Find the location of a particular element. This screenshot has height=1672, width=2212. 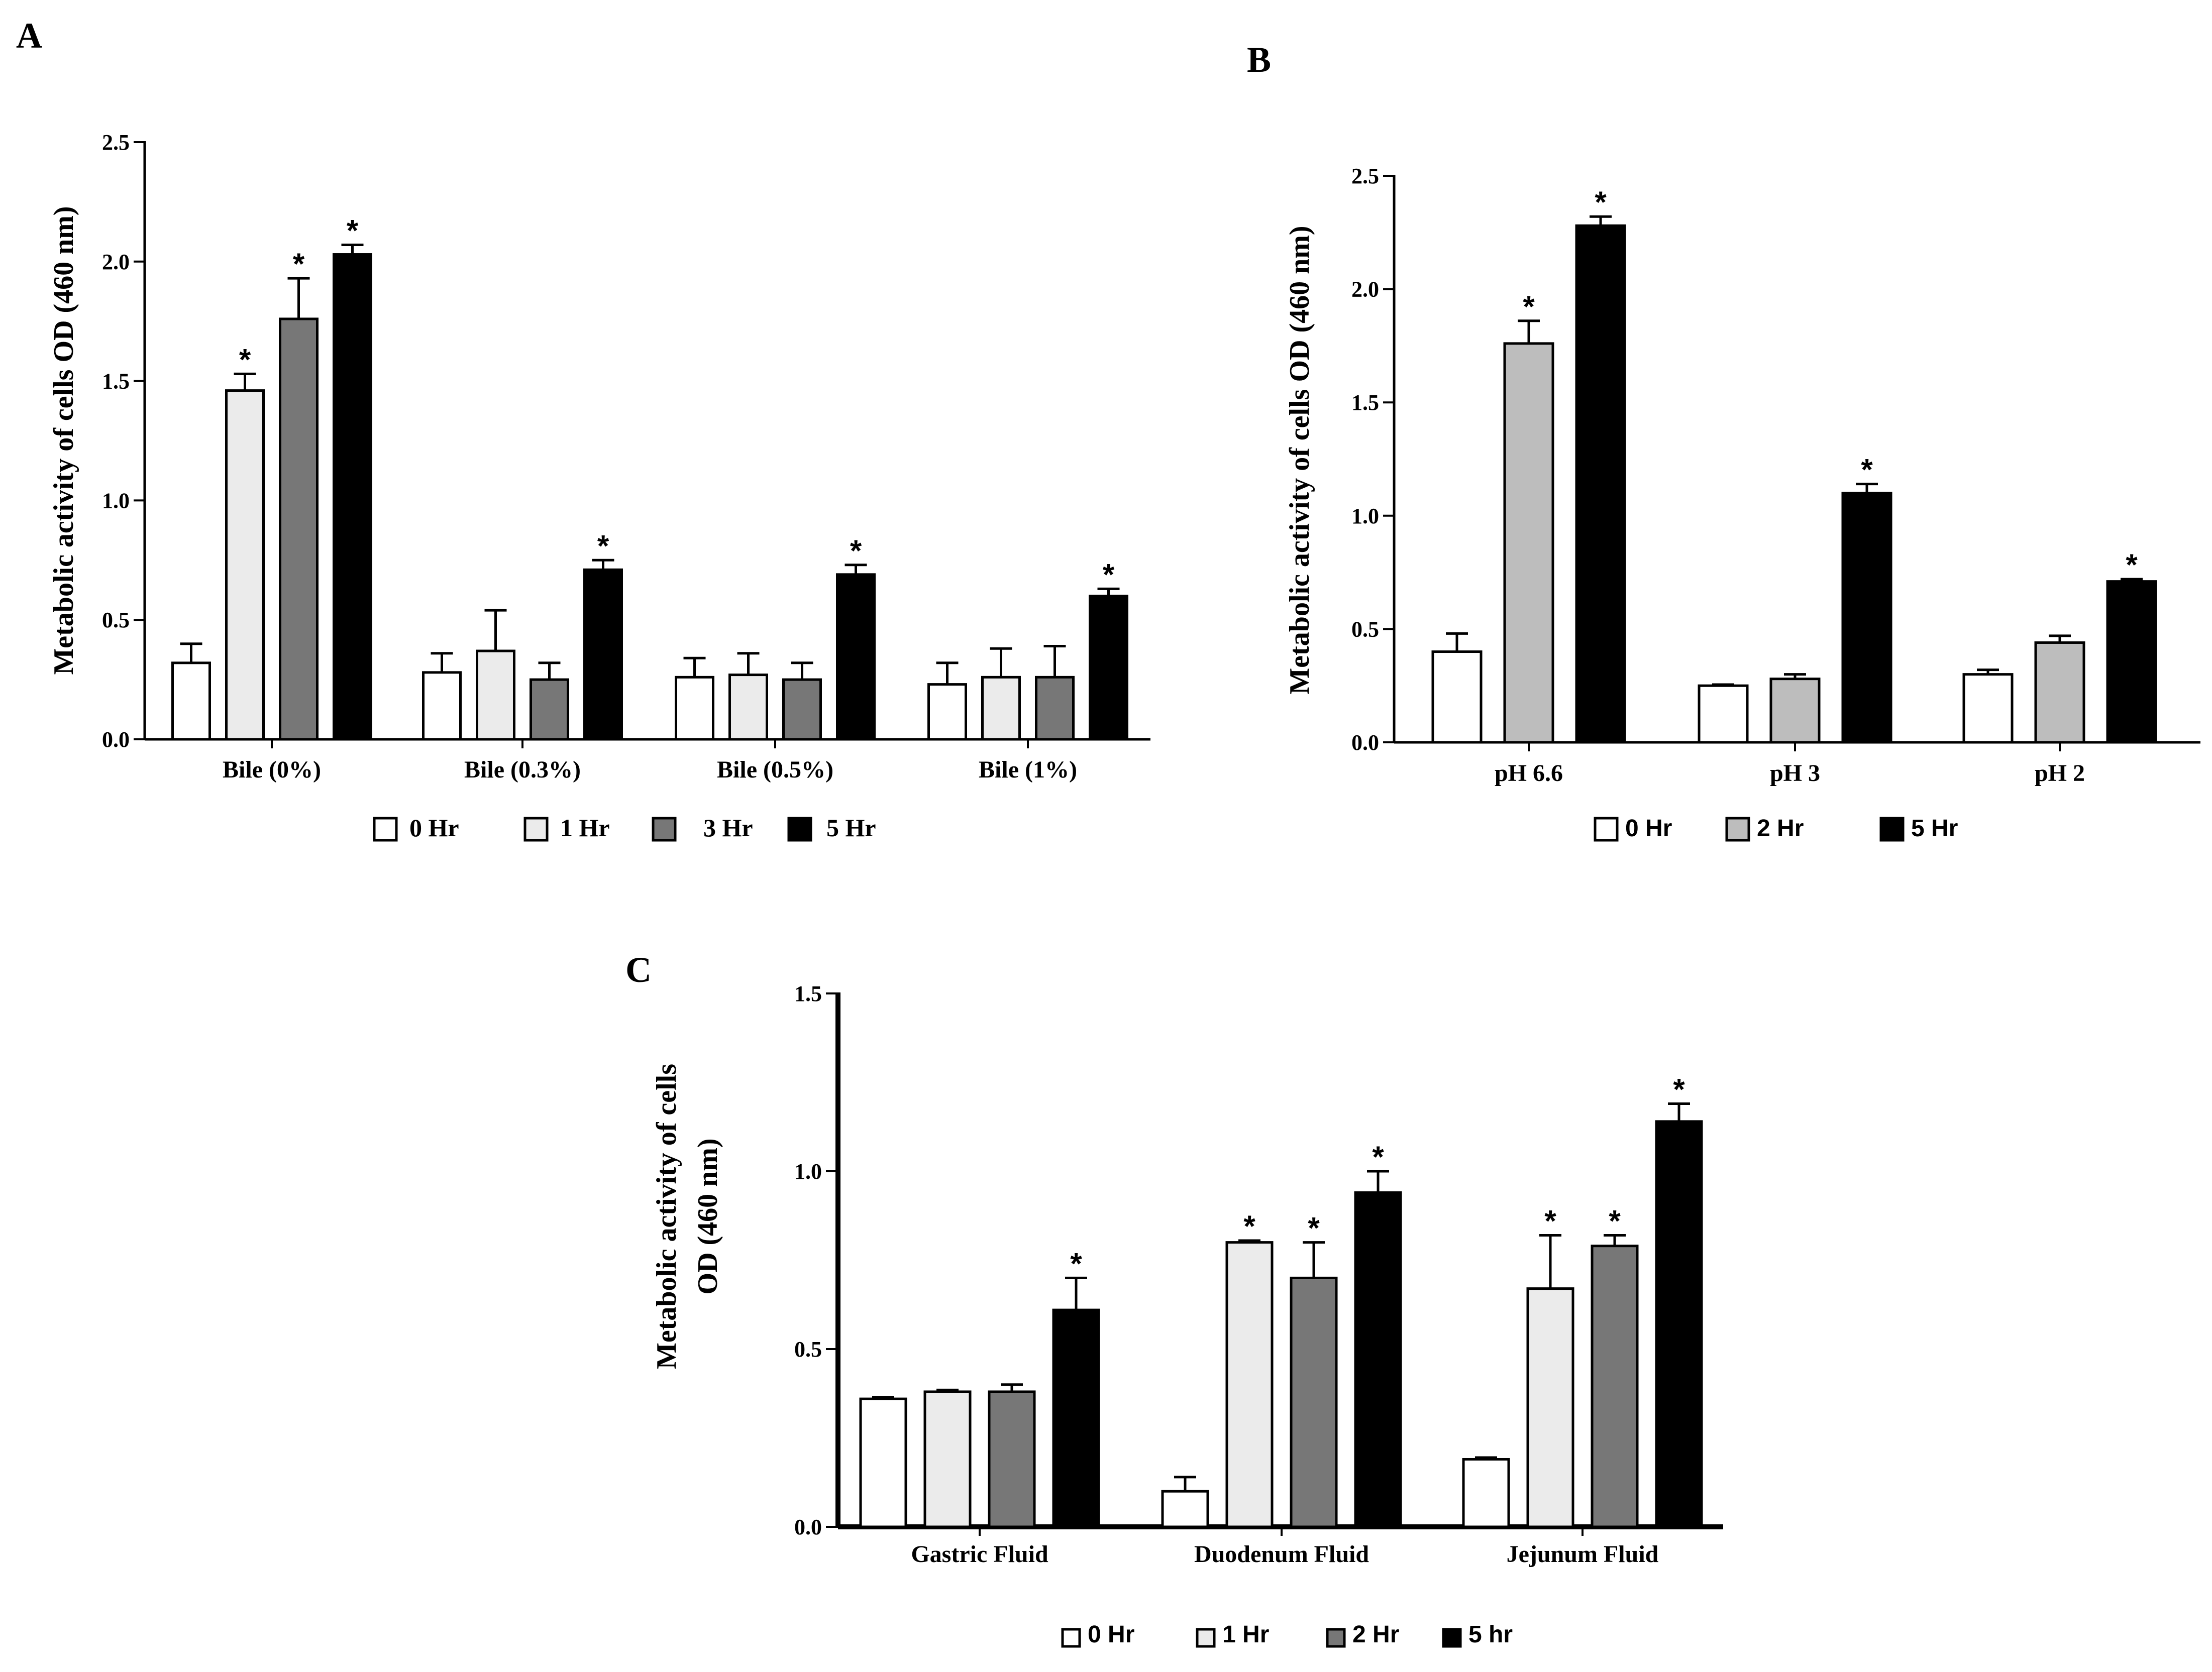

x-category-label: pH 3 is located at coordinates (1795, 773).